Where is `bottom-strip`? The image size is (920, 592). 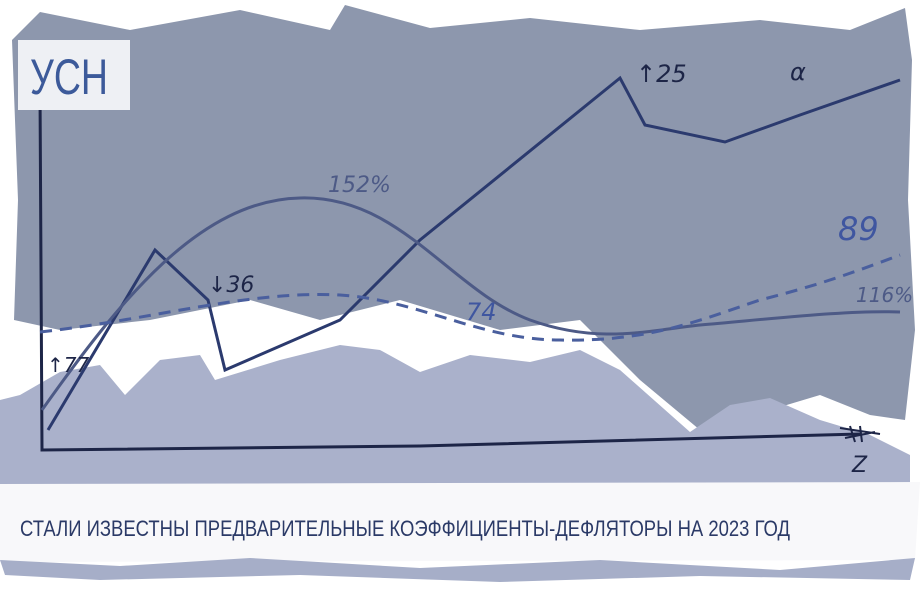
bottom-strip is located at coordinates (457, 570).